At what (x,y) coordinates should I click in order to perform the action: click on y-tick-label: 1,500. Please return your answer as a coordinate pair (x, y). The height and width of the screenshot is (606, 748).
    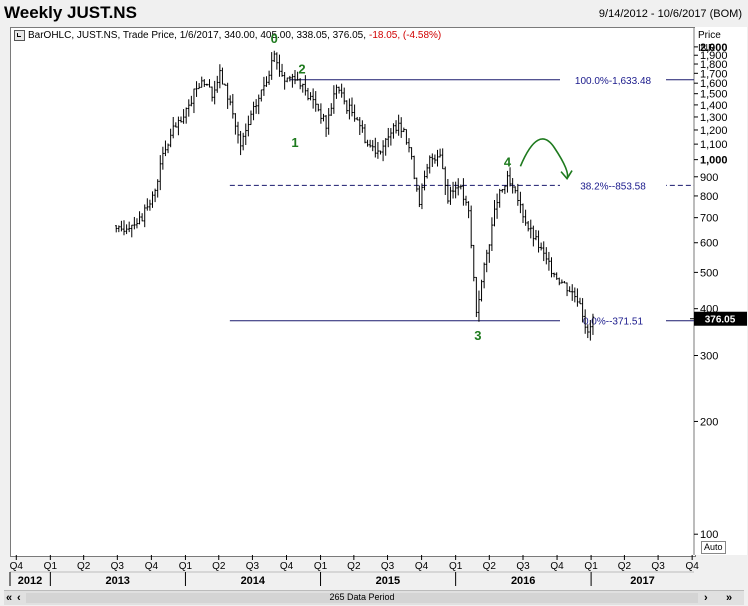
    Looking at the image, I should click on (714, 95).